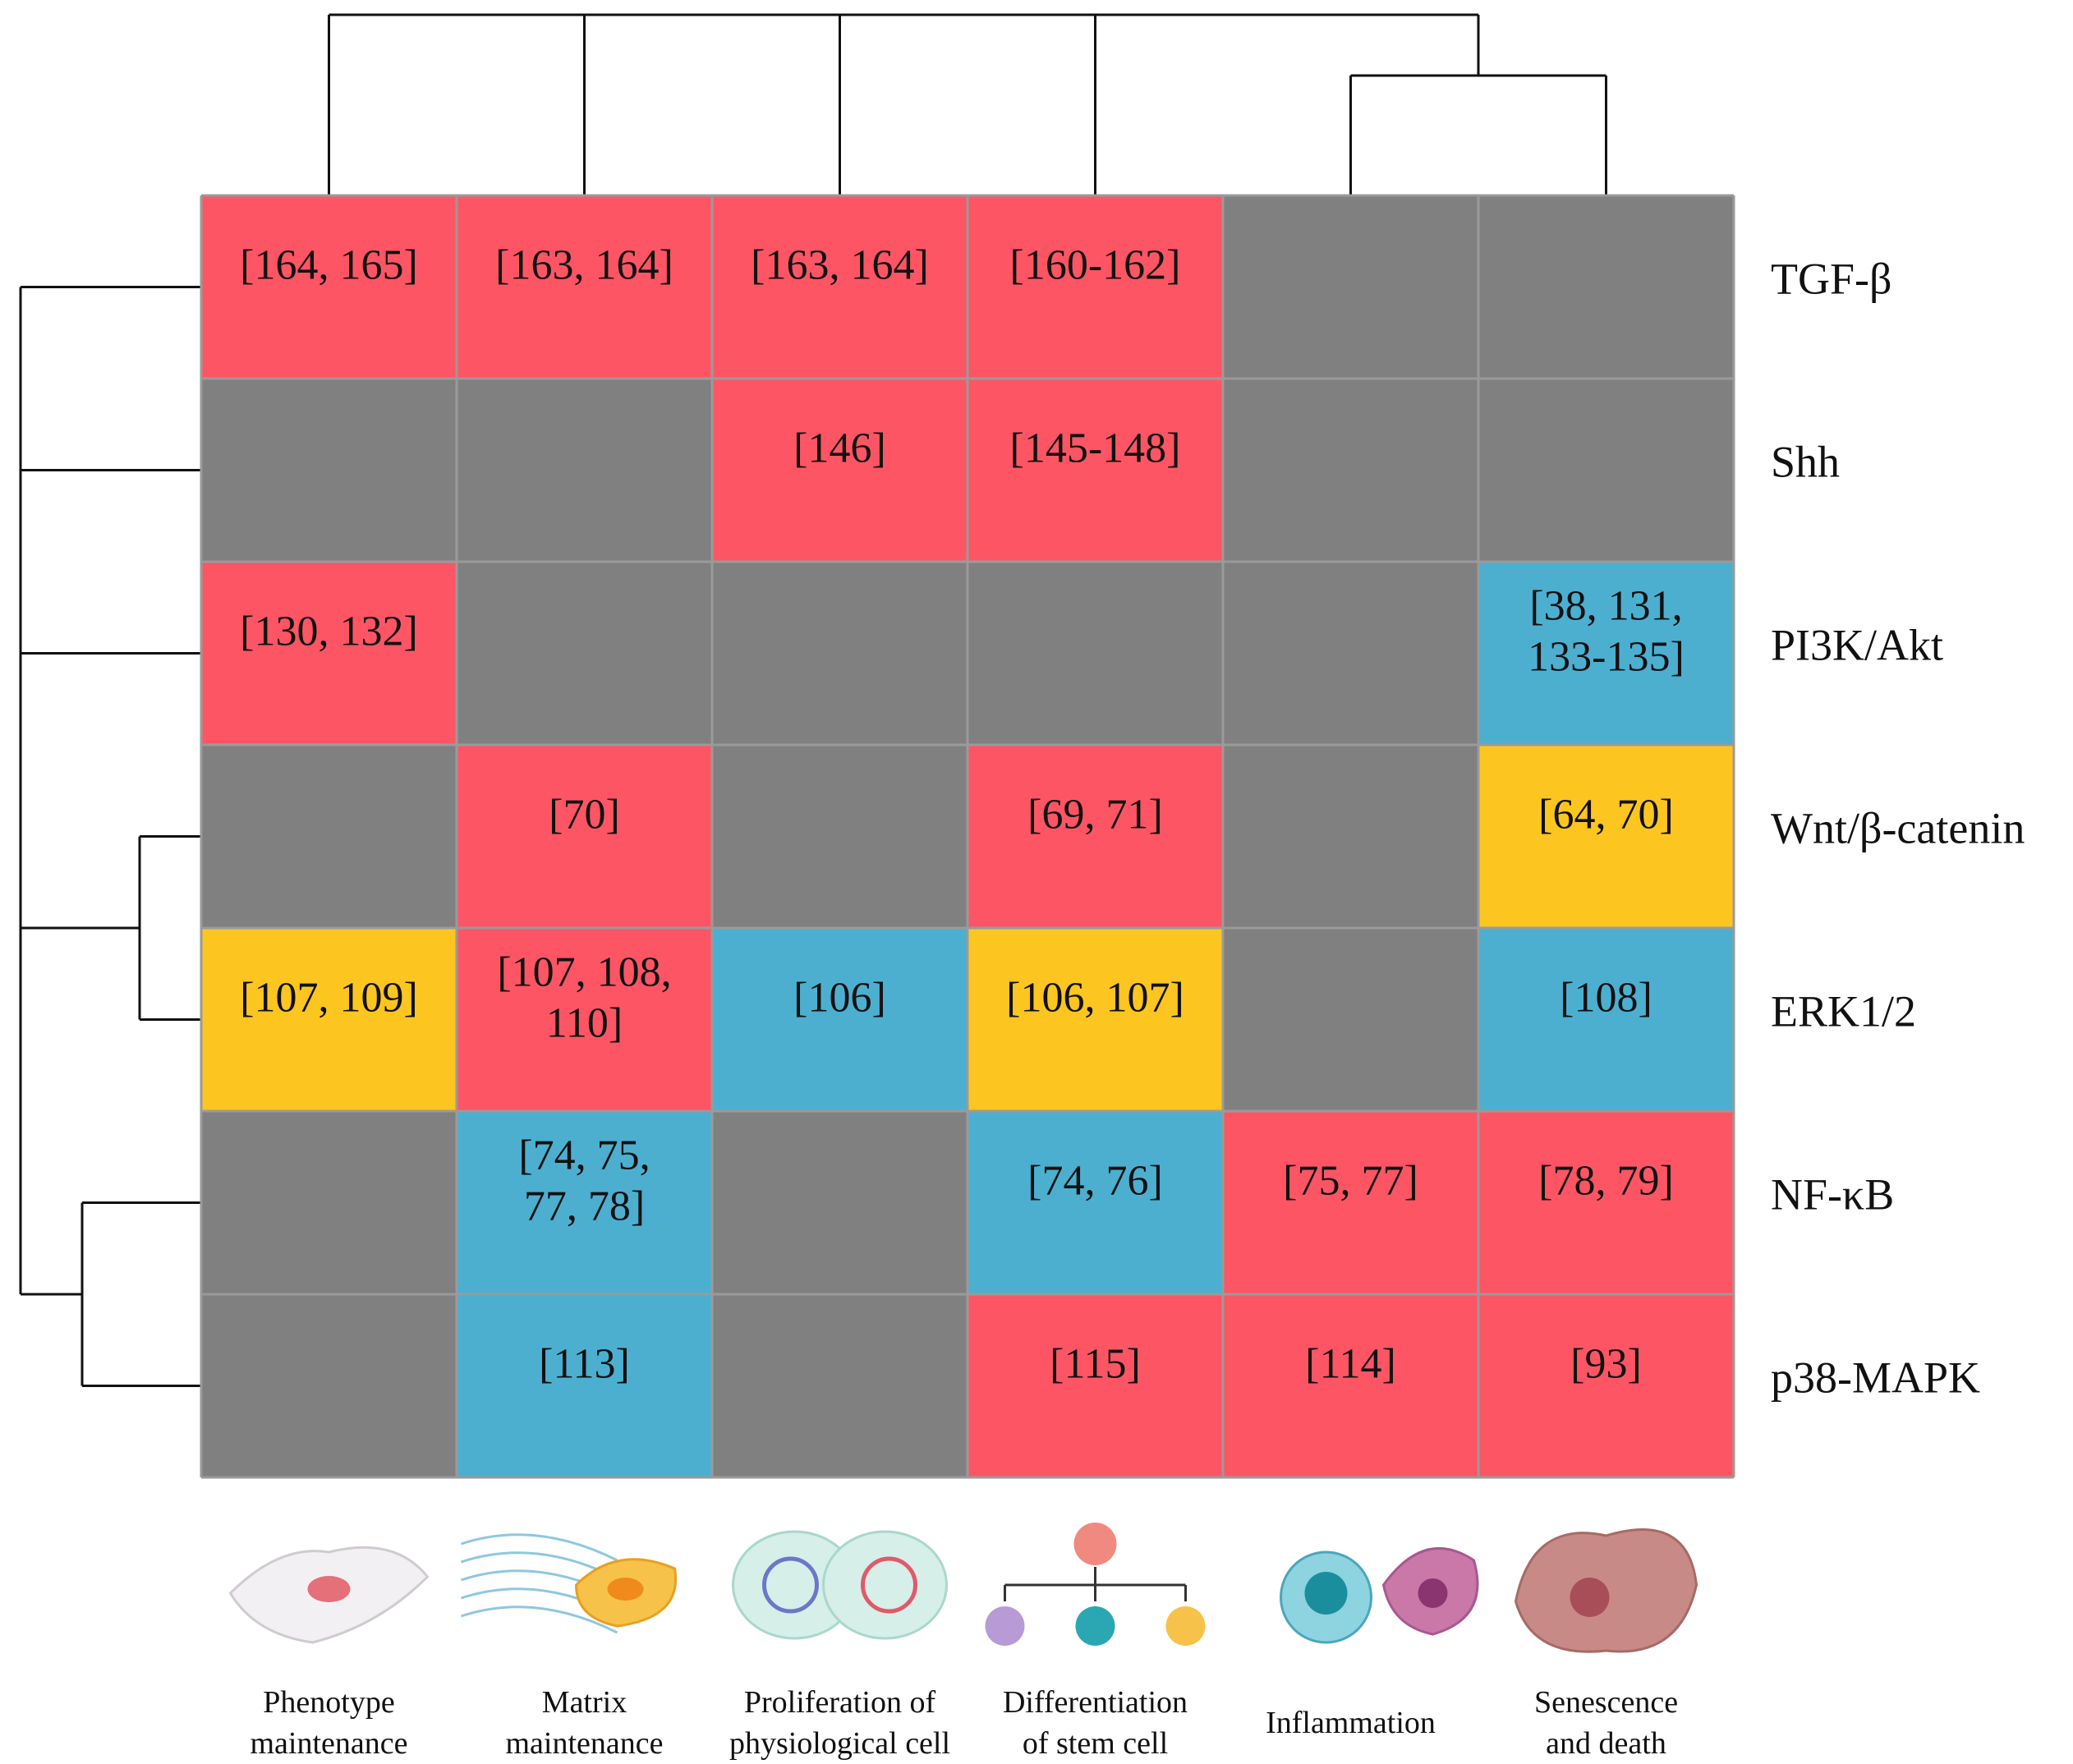 This screenshot has width=2073, height=1764. What do you see at coordinates (839, 998) in the screenshot?
I see `cell-label: [106]` at bounding box center [839, 998].